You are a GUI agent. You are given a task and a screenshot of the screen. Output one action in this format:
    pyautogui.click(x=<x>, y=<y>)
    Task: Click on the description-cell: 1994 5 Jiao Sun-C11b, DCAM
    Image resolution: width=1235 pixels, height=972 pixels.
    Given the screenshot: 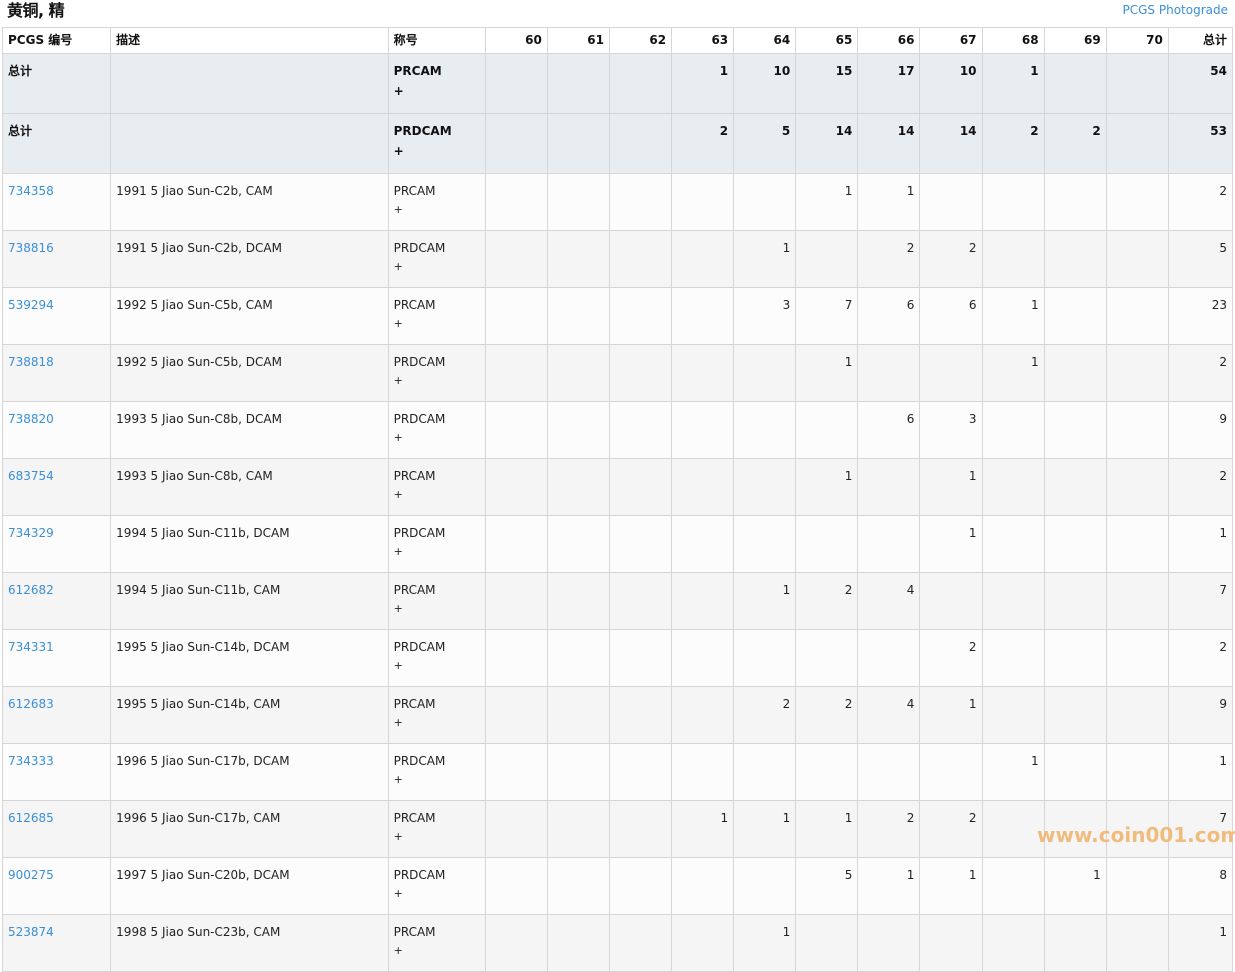 What is the action you would take?
    pyautogui.click(x=249, y=544)
    